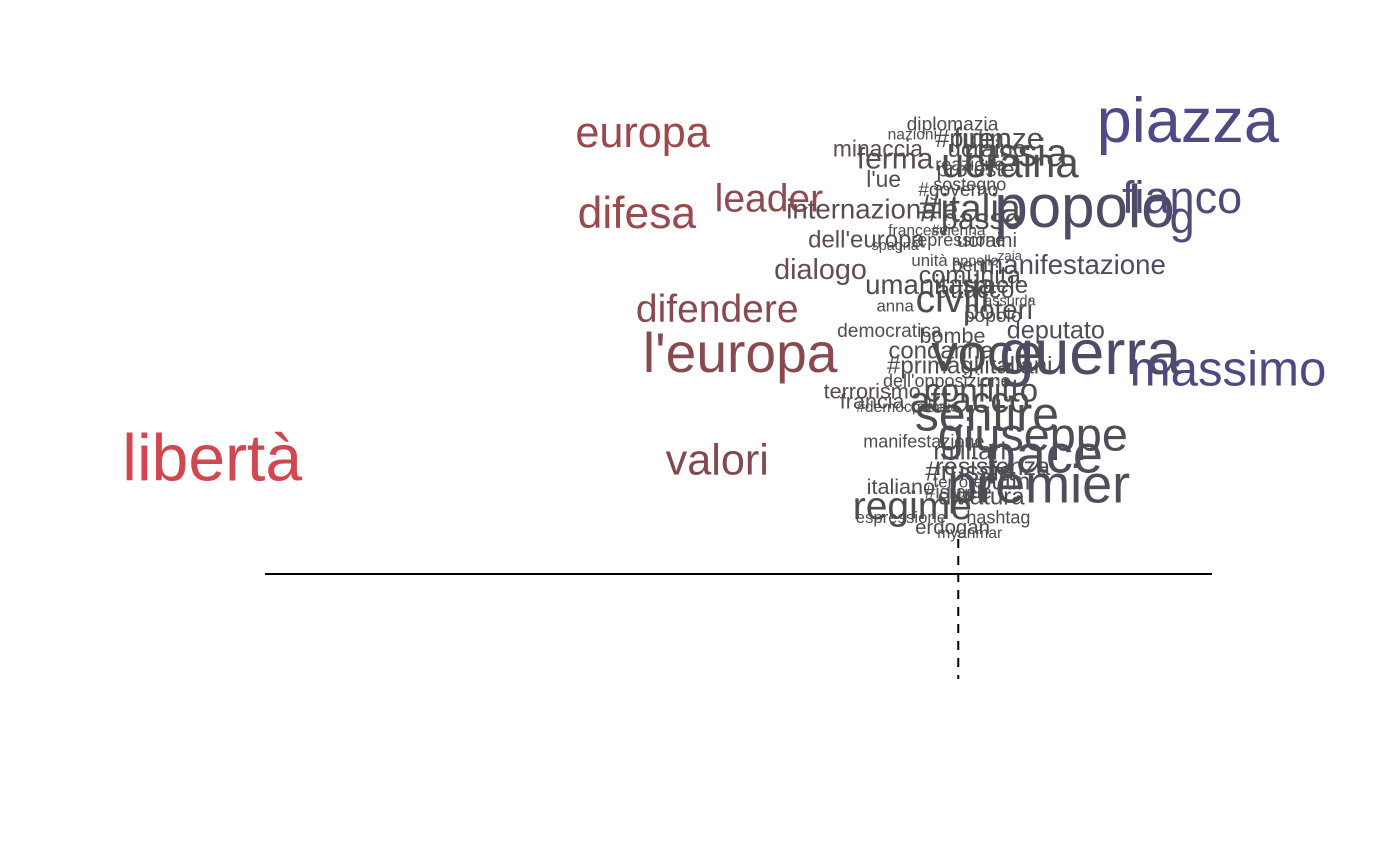 Image resolution: width=1400 pixels, height=865 pixels. I want to click on word-label-32: beni, so click(970, 266).